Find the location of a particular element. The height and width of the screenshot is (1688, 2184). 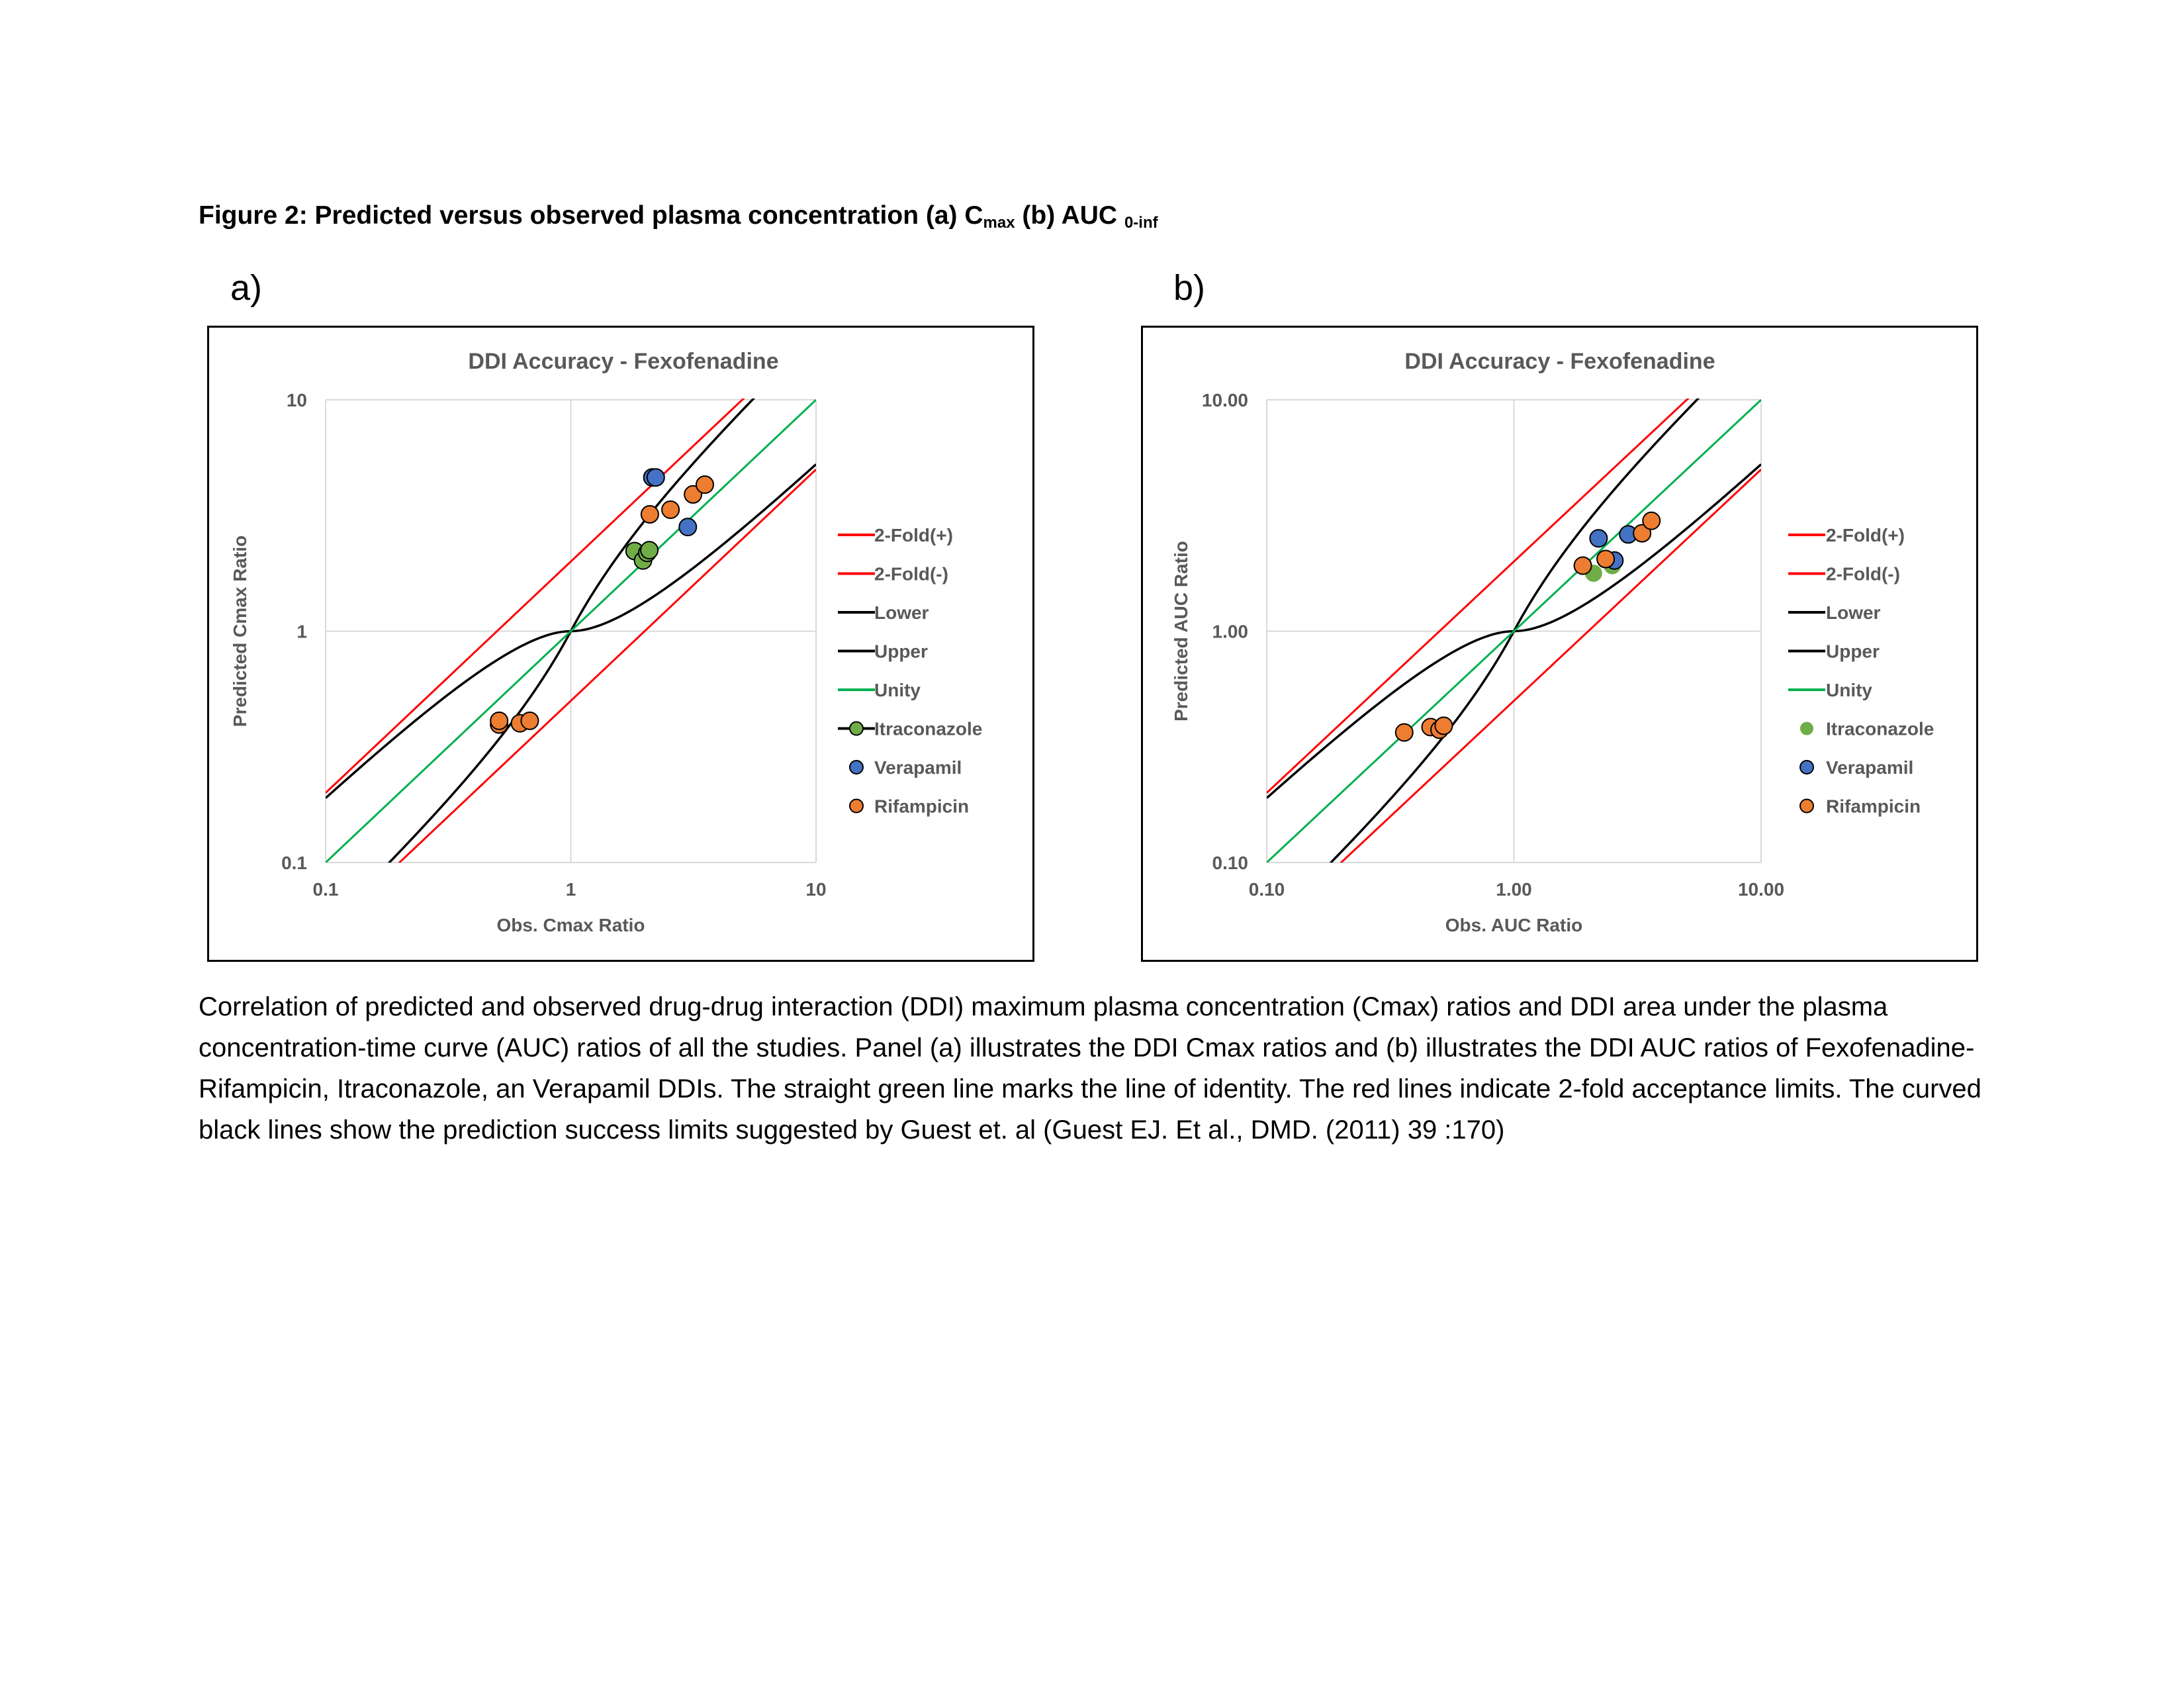

series-verapamil is located at coordinates (670, 502).